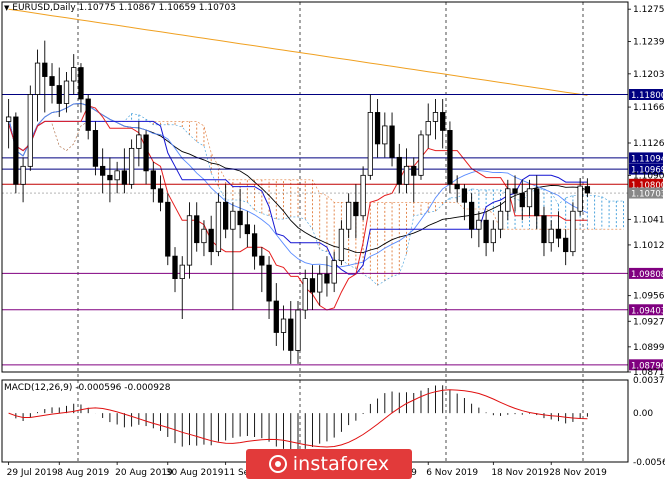 The width and height of the screenshot is (665, 487). Describe the element at coordinates (341, 464) in the screenshot. I see `watermark-text: instaforex` at that location.